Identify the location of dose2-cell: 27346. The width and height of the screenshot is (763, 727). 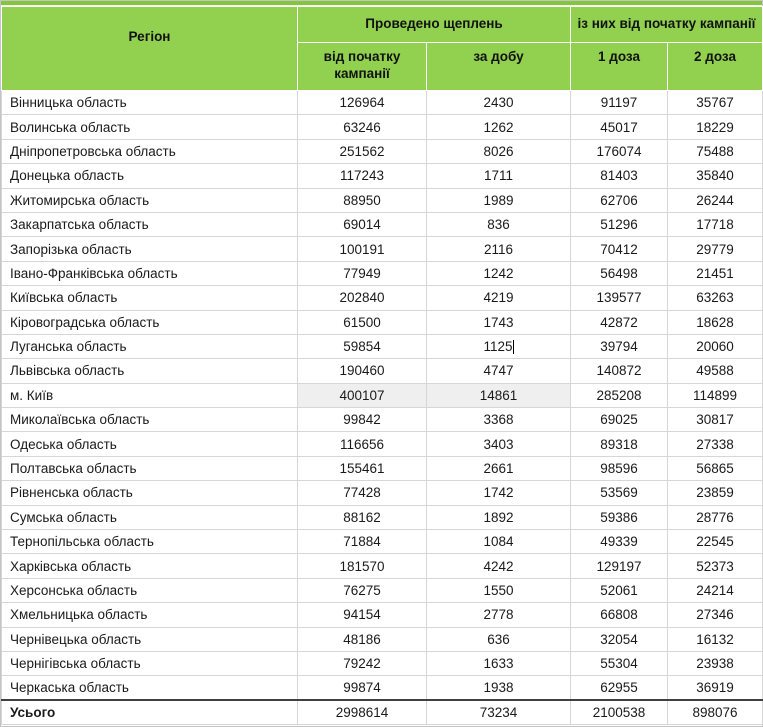
(714, 615).